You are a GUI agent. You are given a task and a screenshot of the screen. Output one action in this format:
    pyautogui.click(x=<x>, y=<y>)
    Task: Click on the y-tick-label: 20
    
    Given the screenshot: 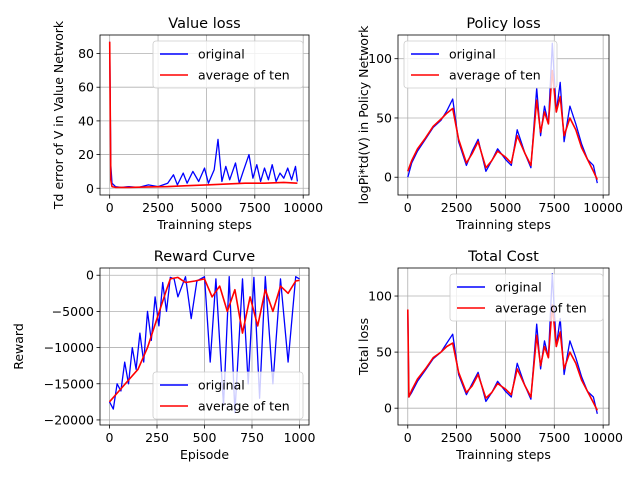 What is the action you would take?
    pyautogui.click(x=86, y=154)
    